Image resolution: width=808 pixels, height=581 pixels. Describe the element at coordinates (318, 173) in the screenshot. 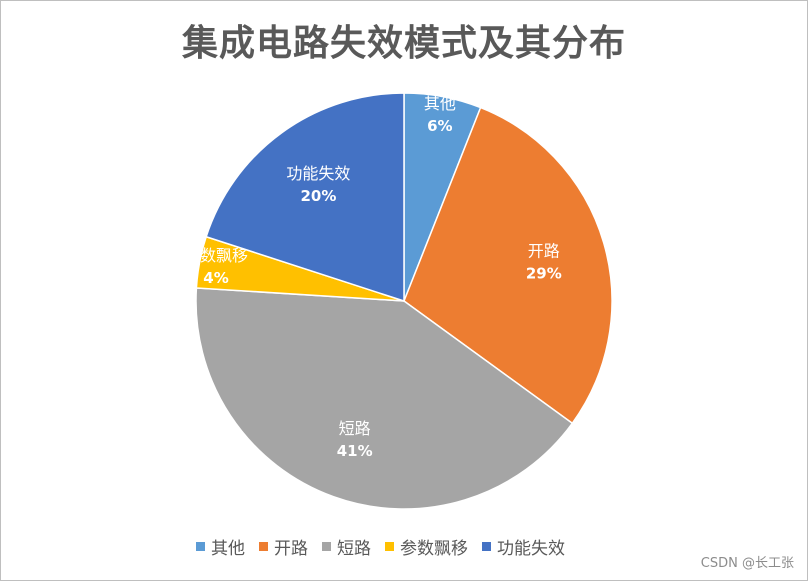

I see `data-label-name-4: 功能失效` at that location.